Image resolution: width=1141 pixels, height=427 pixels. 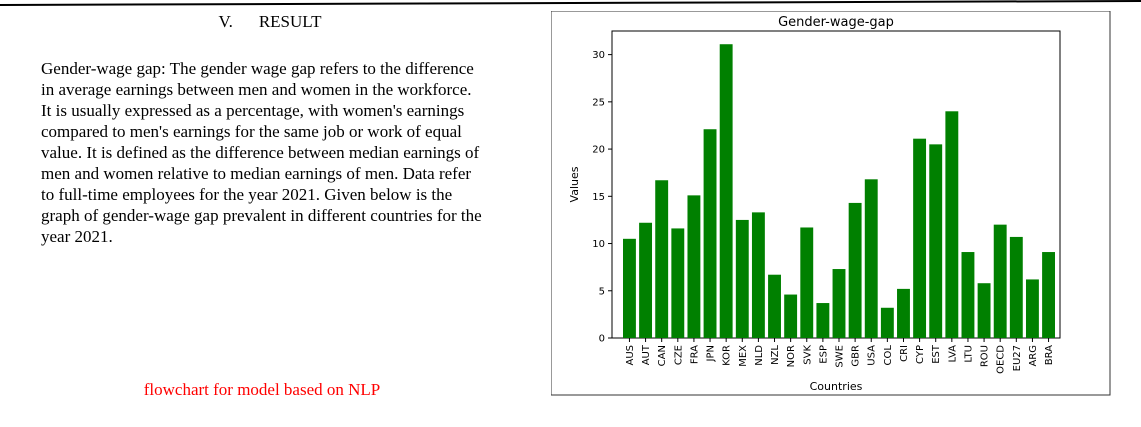 What do you see at coordinates (598, 244) in the screenshot?
I see `y-tick-label: 10` at bounding box center [598, 244].